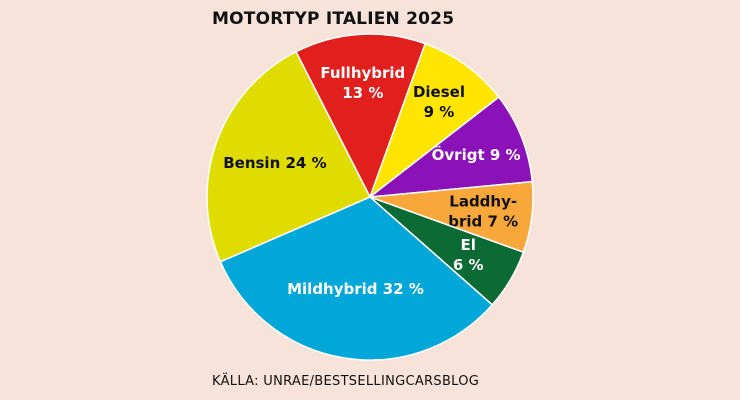 This screenshot has width=740, height=400. Describe the element at coordinates (360, 116) in the screenshot. I see `pie-slice-fullhybrid` at that location.